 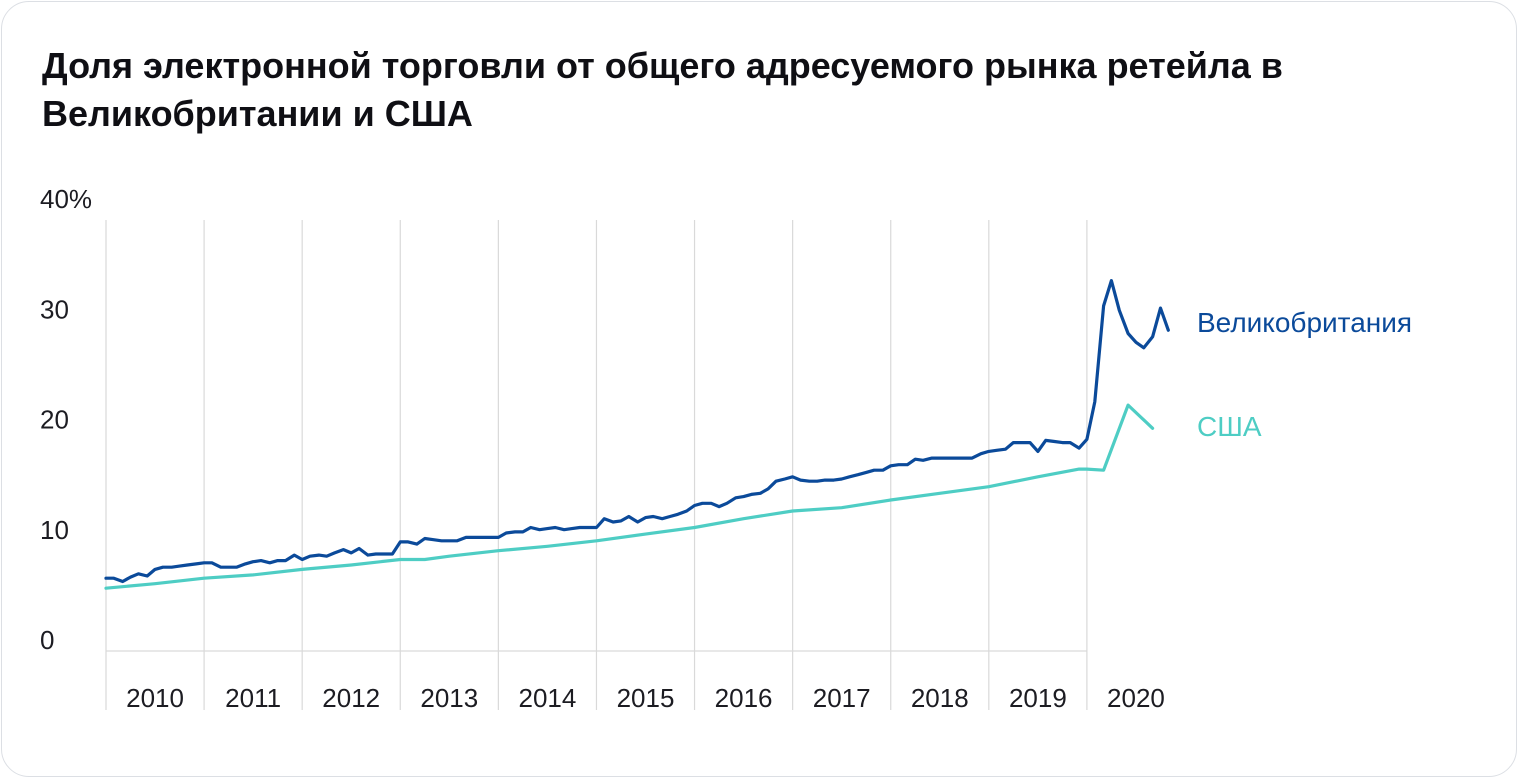 What do you see at coordinates (1304, 374) in the screenshot?
I see `series-labels: Великобритания США` at bounding box center [1304, 374].